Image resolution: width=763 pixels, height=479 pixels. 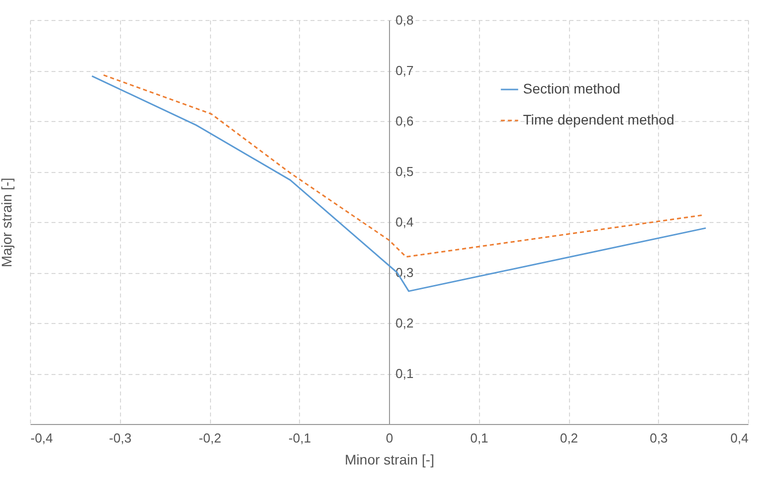 I want to click on y-tick-label: 0,8, so click(x=405, y=20).